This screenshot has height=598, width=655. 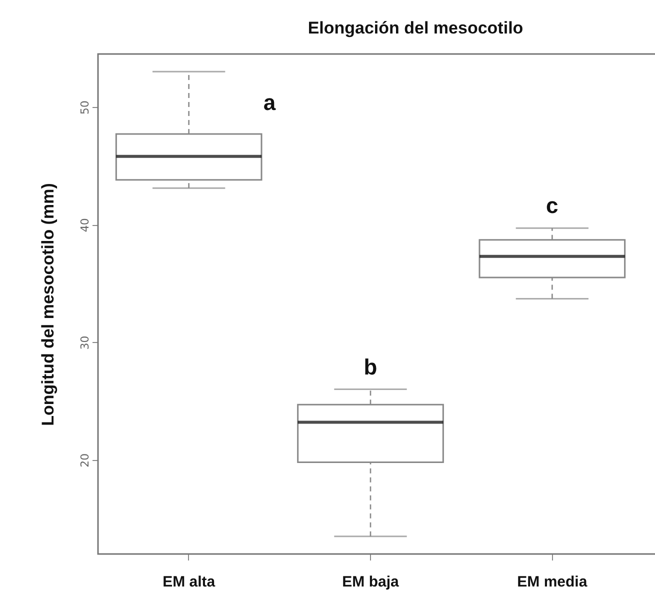 I want to click on annotation: b, so click(x=371, y=367).